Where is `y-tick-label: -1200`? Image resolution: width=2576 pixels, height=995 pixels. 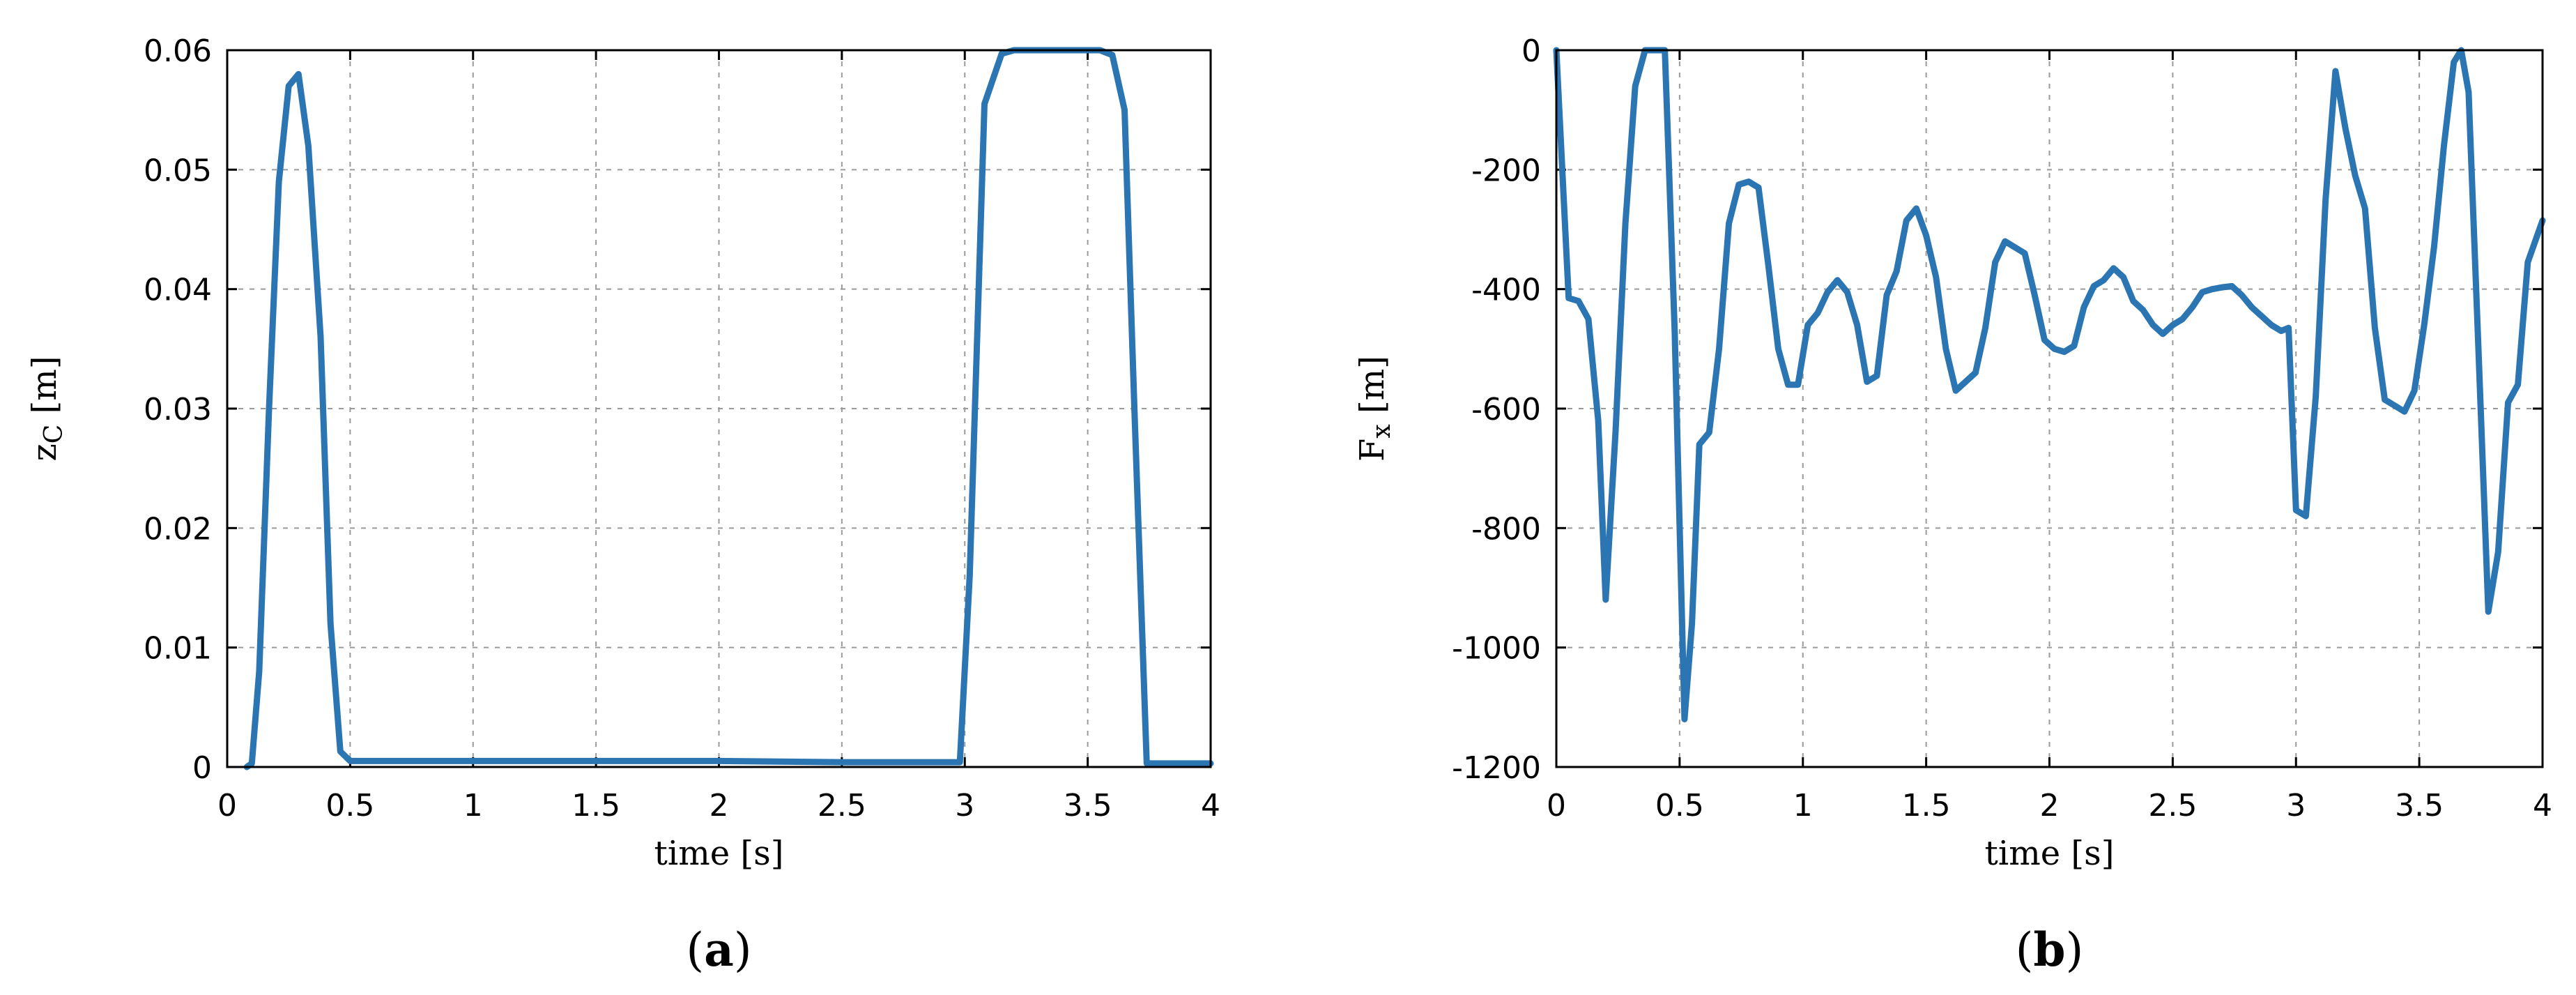
y-tick-label: -1200 is located at coordinates (1497, 768).